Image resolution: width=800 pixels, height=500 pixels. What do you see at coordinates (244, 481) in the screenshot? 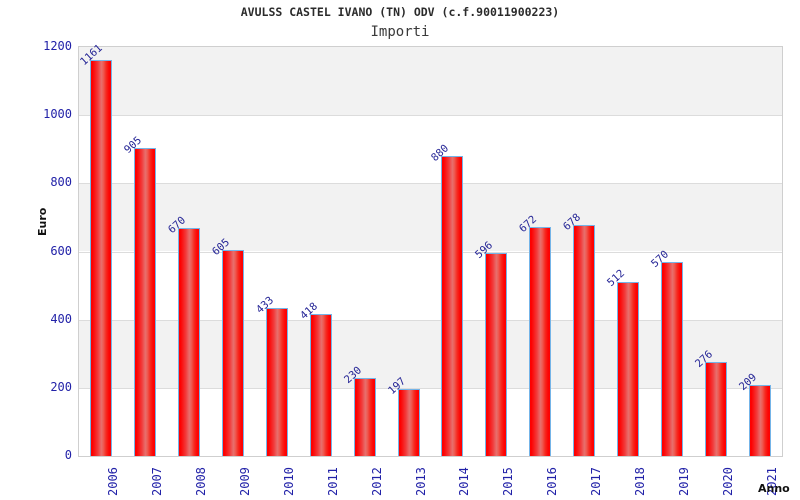
I see `x-axis-tick: 2009` at bounding box center [244, 481].